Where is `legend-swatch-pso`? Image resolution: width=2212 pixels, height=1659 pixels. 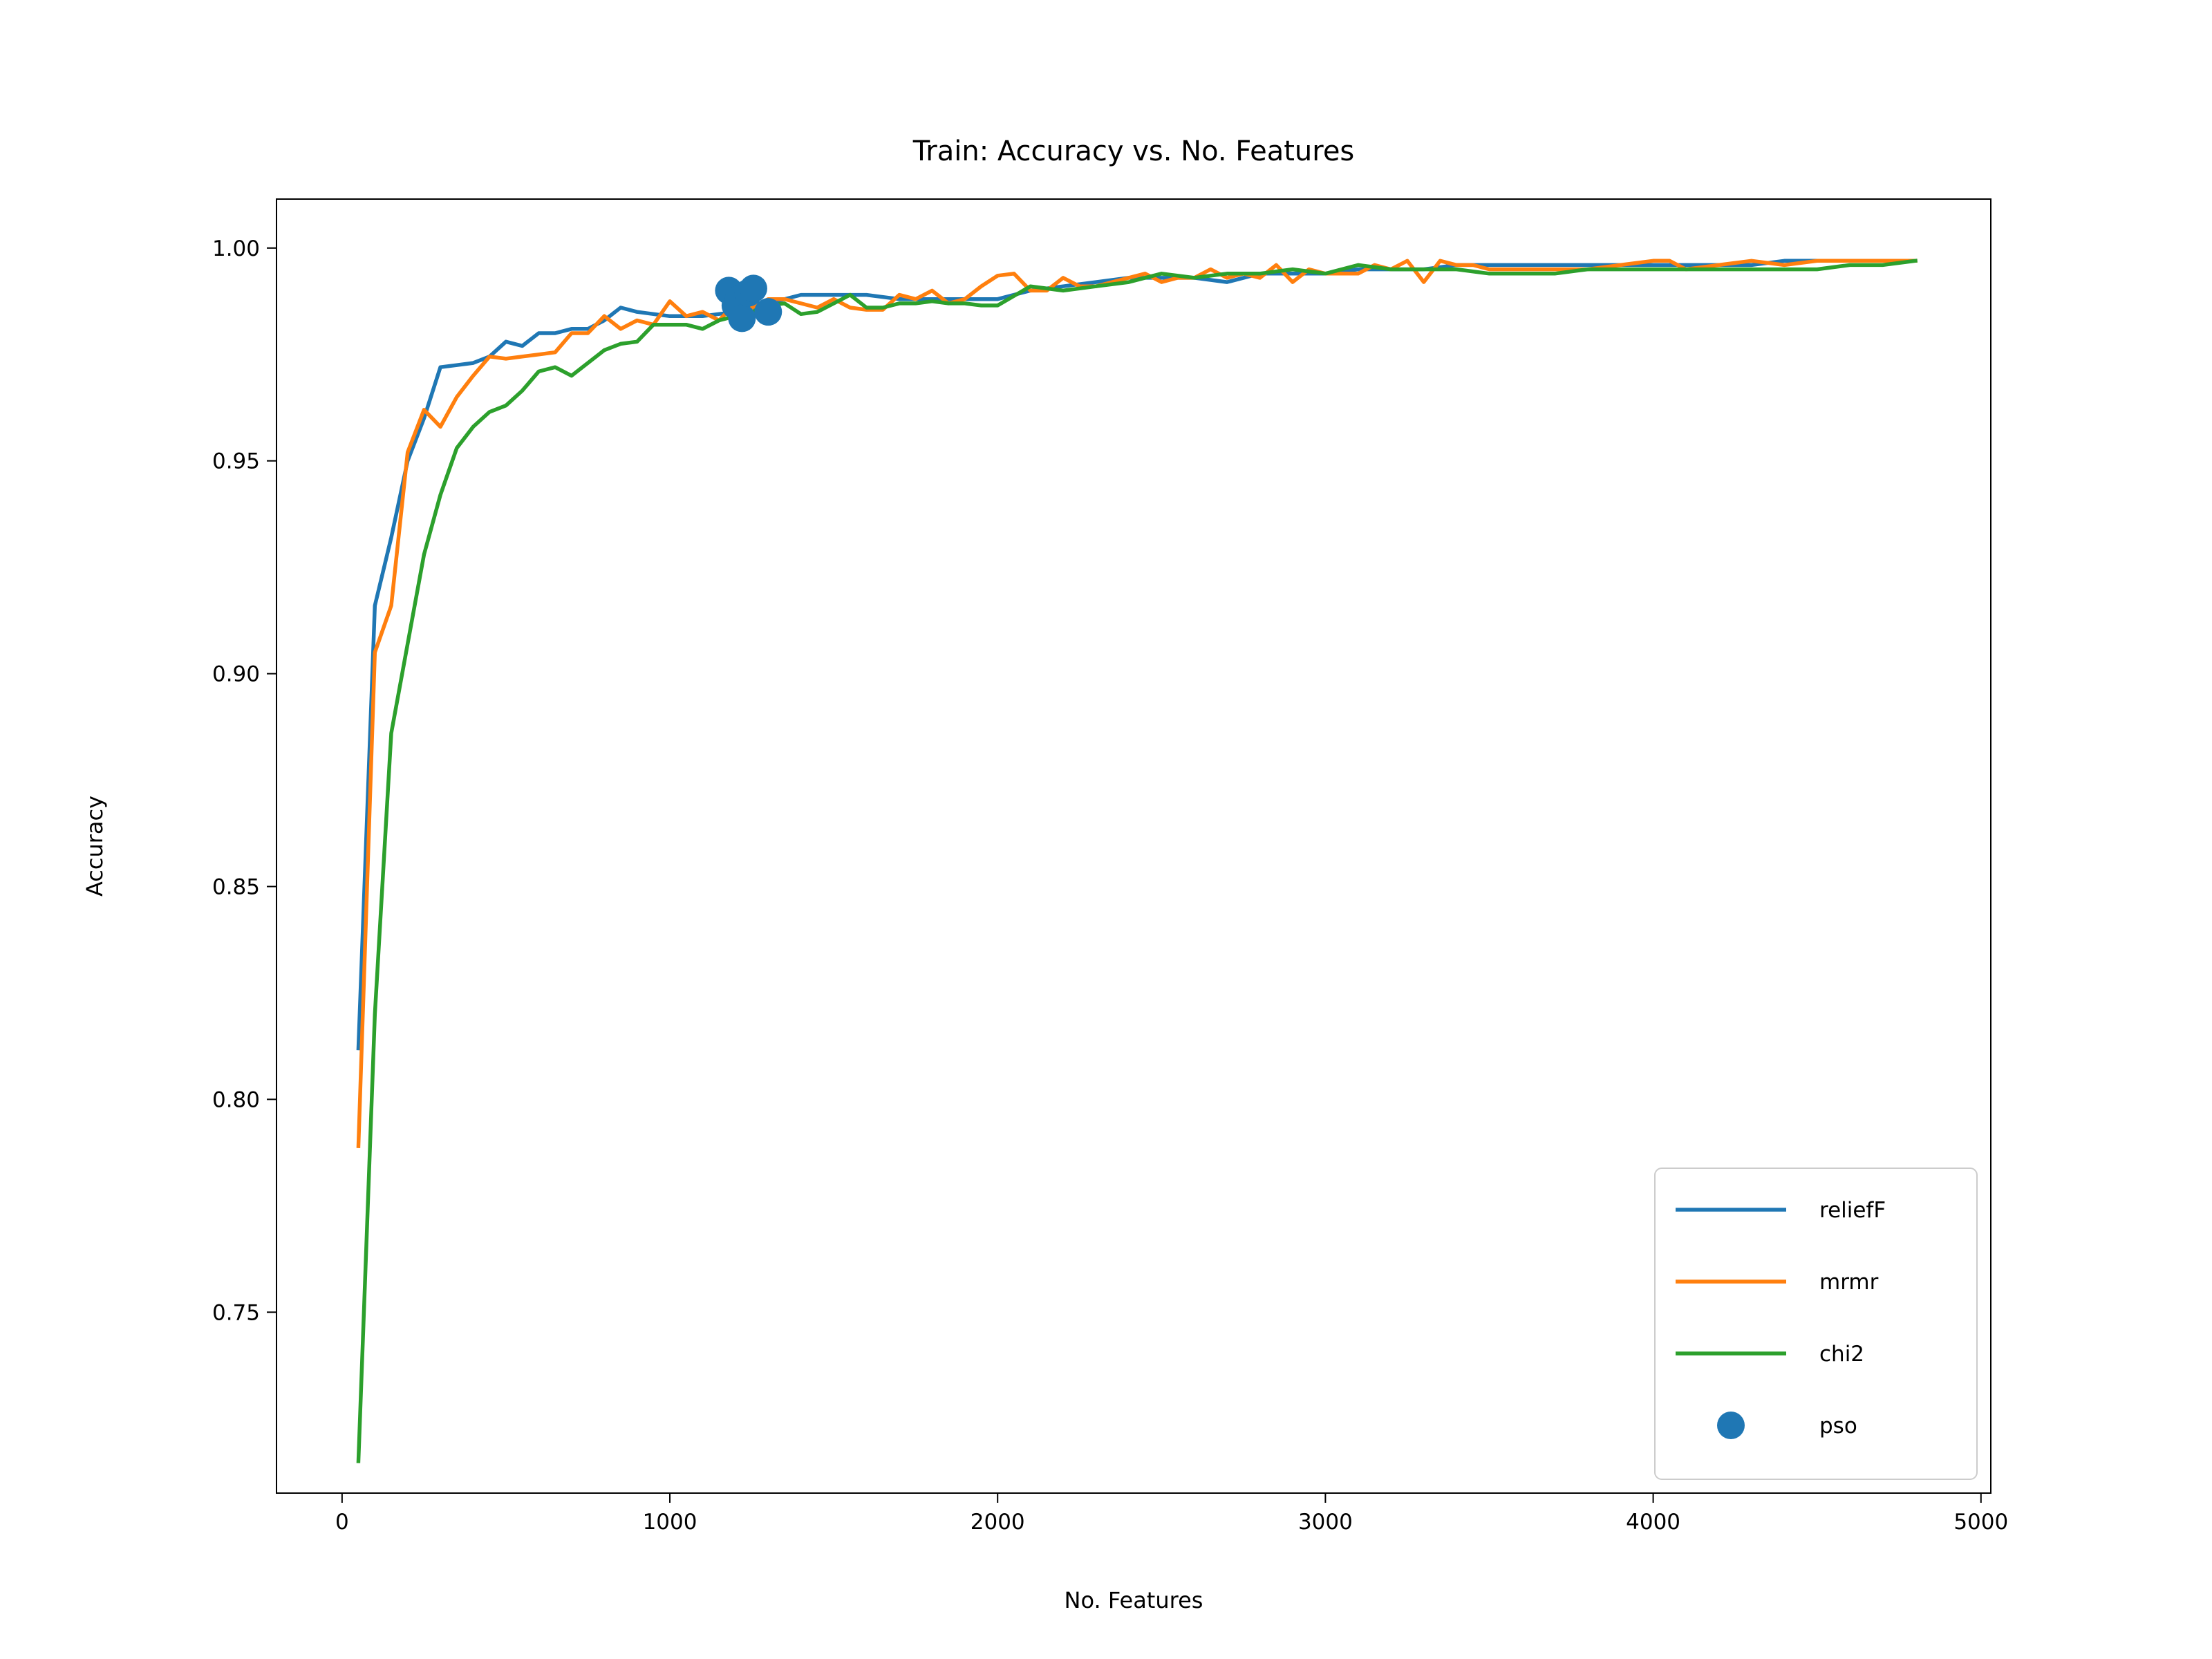
legend-swatch-pso is located at coordinates (1731, 1426).